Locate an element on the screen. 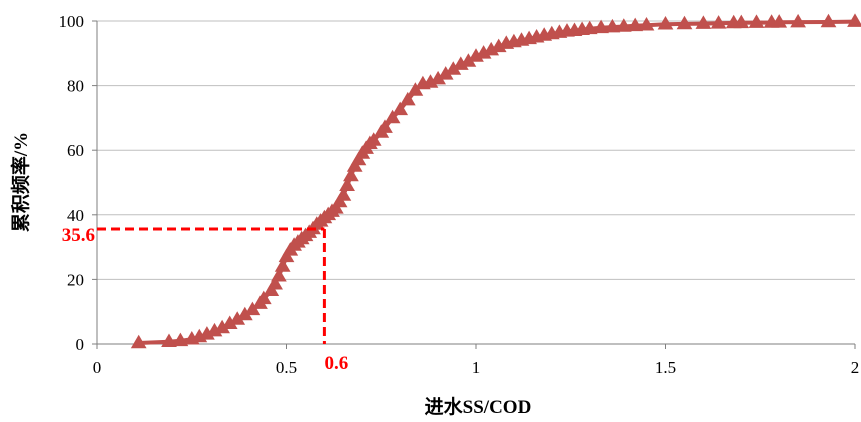 This screenshot has width=861, height=422. x-tick-label: 1.5 is located at coordinates (665, 367).